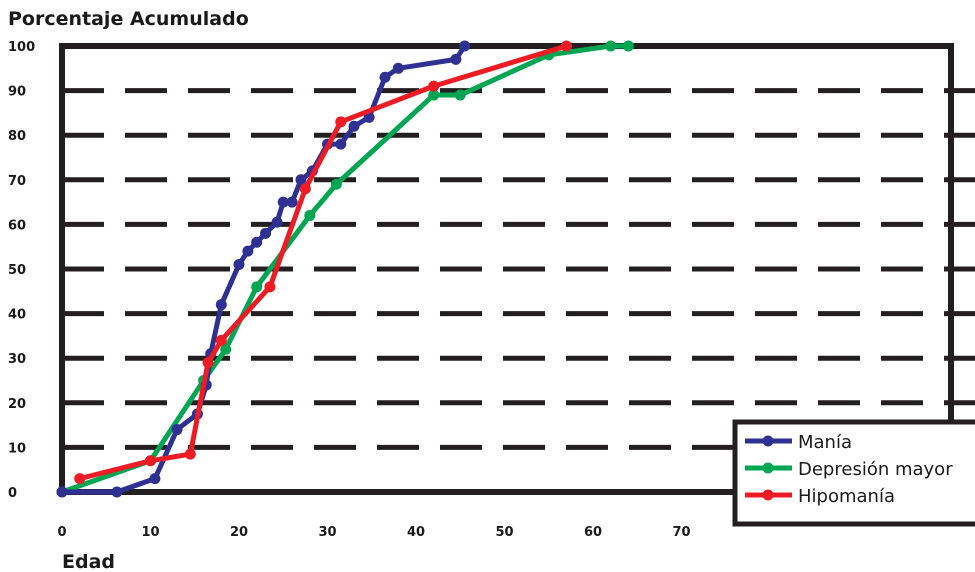 The width and height of the screenshot is (975, 572). What do you see at coordinates (239, 532) in the screenshot?
I see `x-tick-label: 20` at bounding box center [239, 532].